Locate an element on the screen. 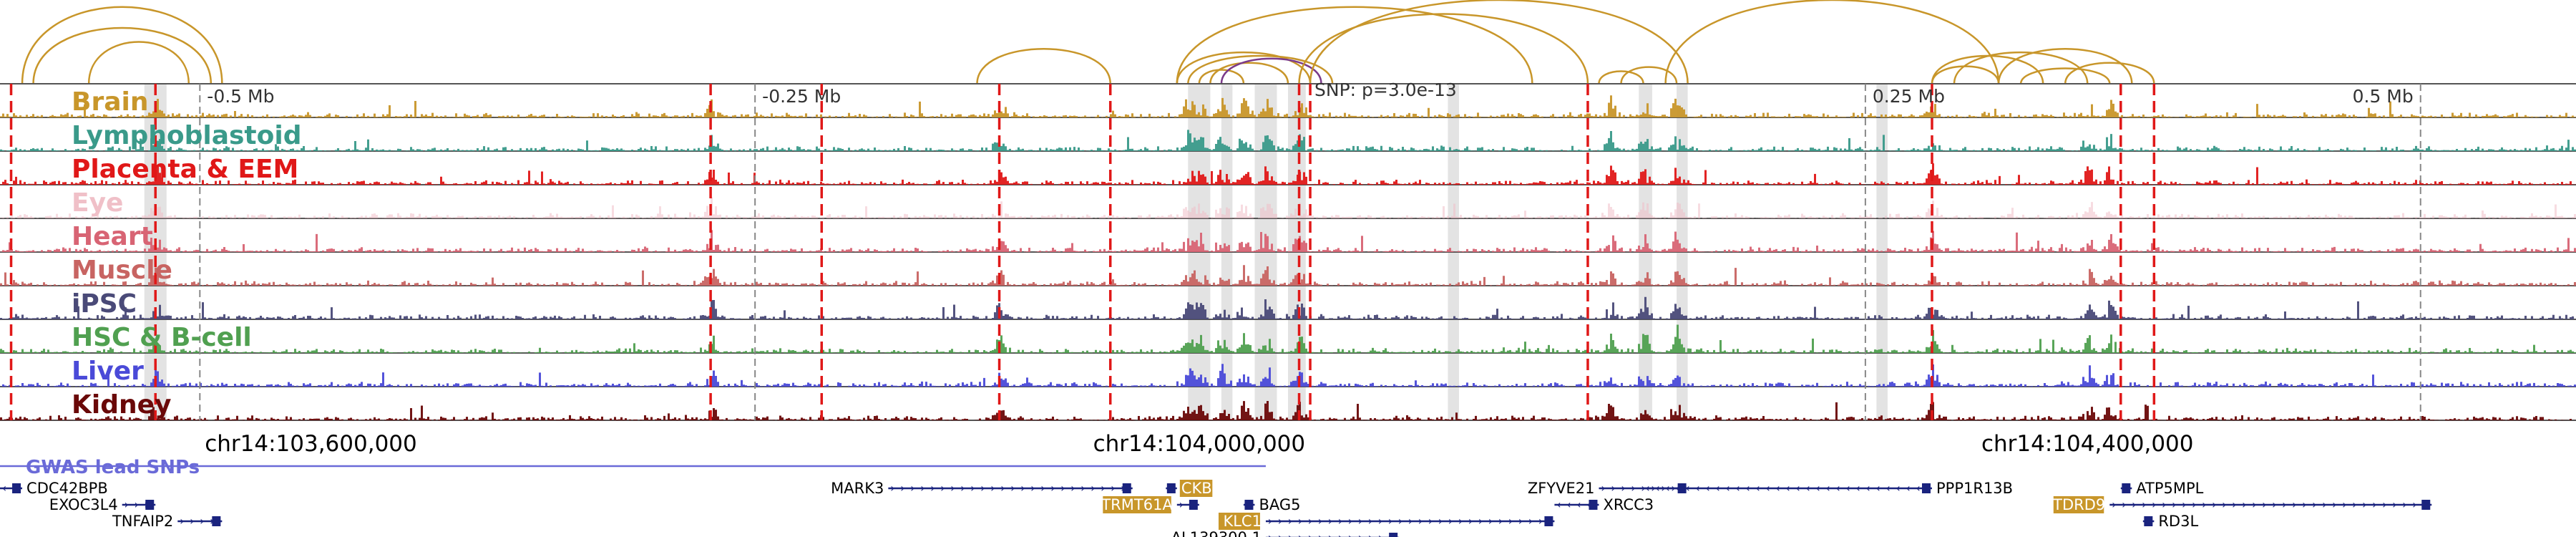  track-label: Muscle is located at coordinates (122, 270).